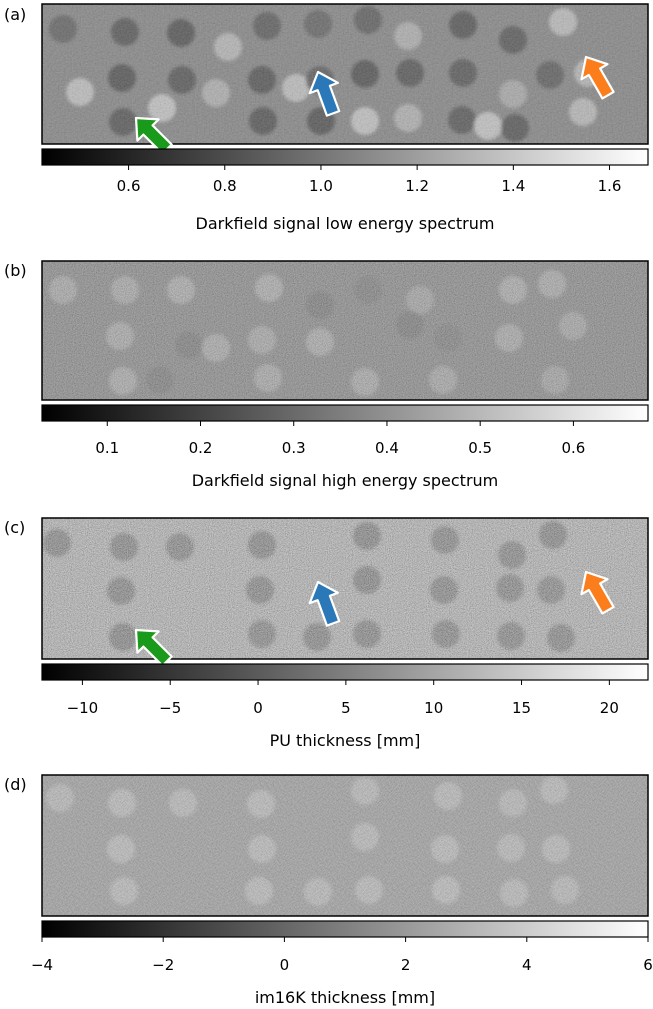  Describe the element at coordinates (153, 647) in the screenshot. I see `green-arrow` at that location.